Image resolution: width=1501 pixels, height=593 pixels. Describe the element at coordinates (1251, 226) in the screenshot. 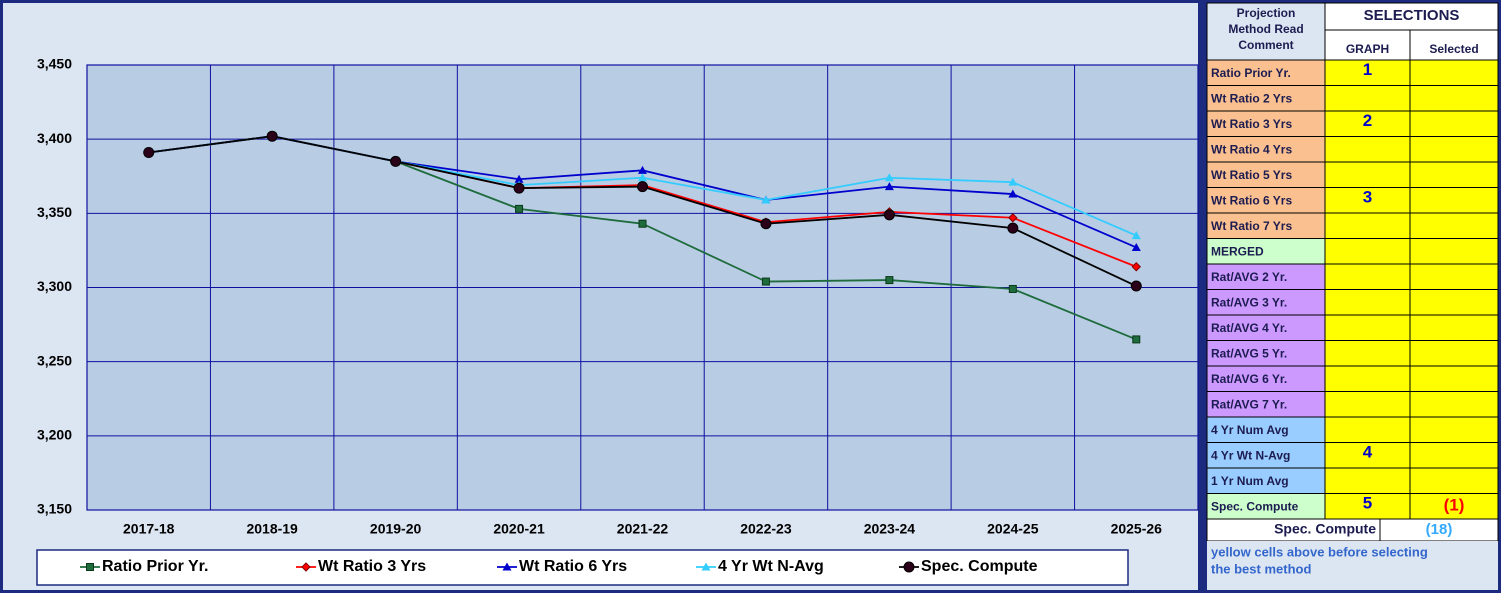

I see `method-name: Wt Ratio 7 Yrs` at that location.